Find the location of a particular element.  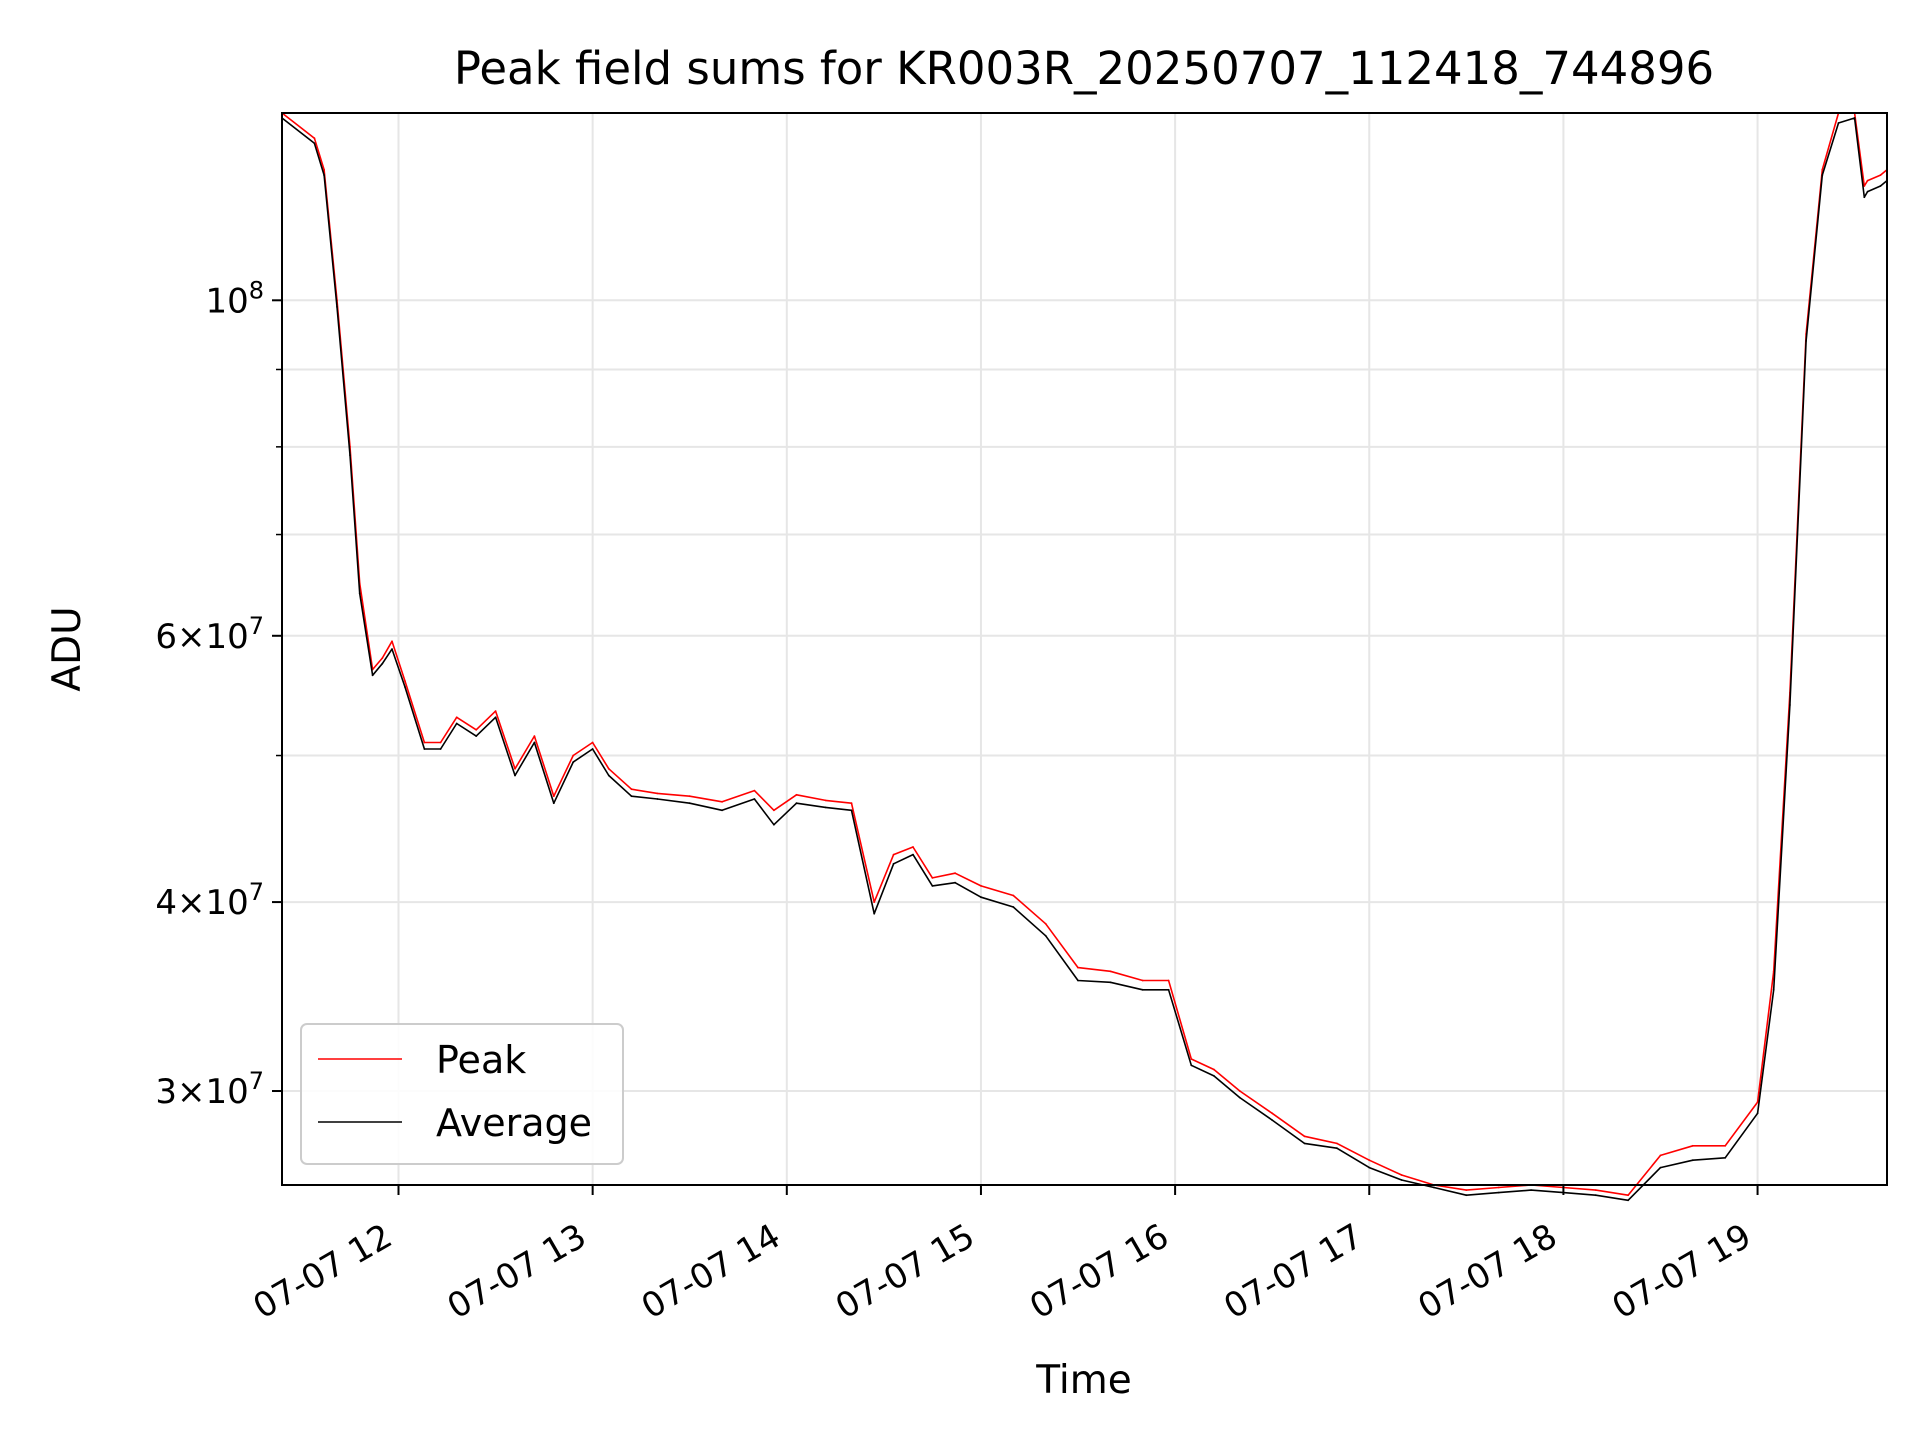

legend-label-average: Average is located at coordinates (514, 1123).